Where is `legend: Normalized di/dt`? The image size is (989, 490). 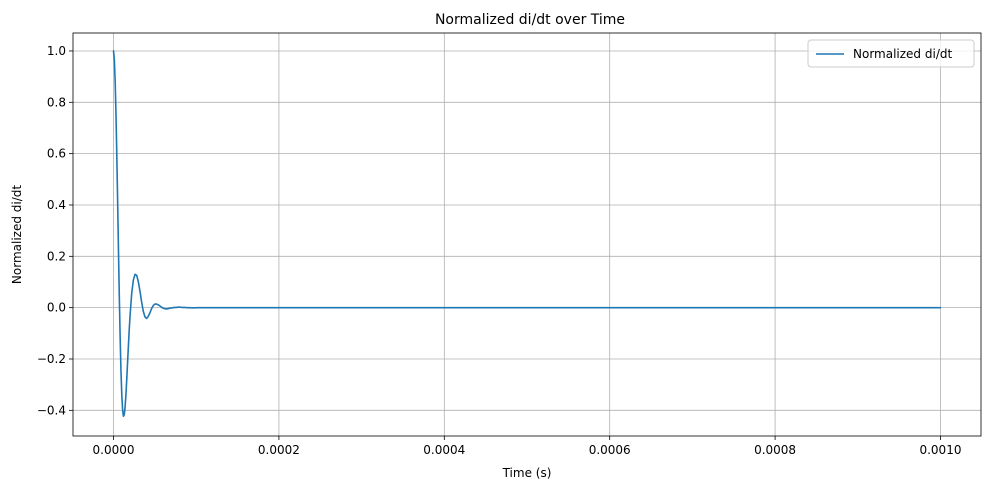 legend: Normalized di/dt is located at coordinates (891, 53).